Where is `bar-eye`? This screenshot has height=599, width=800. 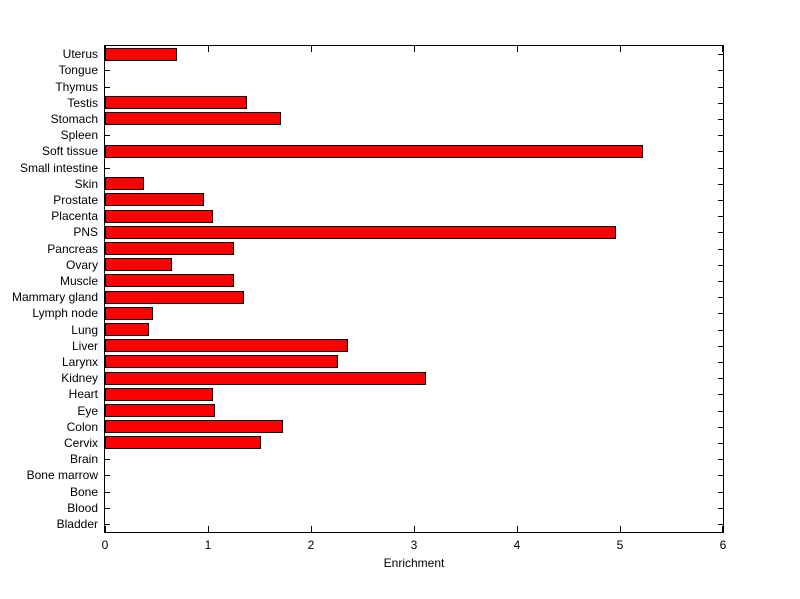 bar-eye is located at coordinates (160, 410).